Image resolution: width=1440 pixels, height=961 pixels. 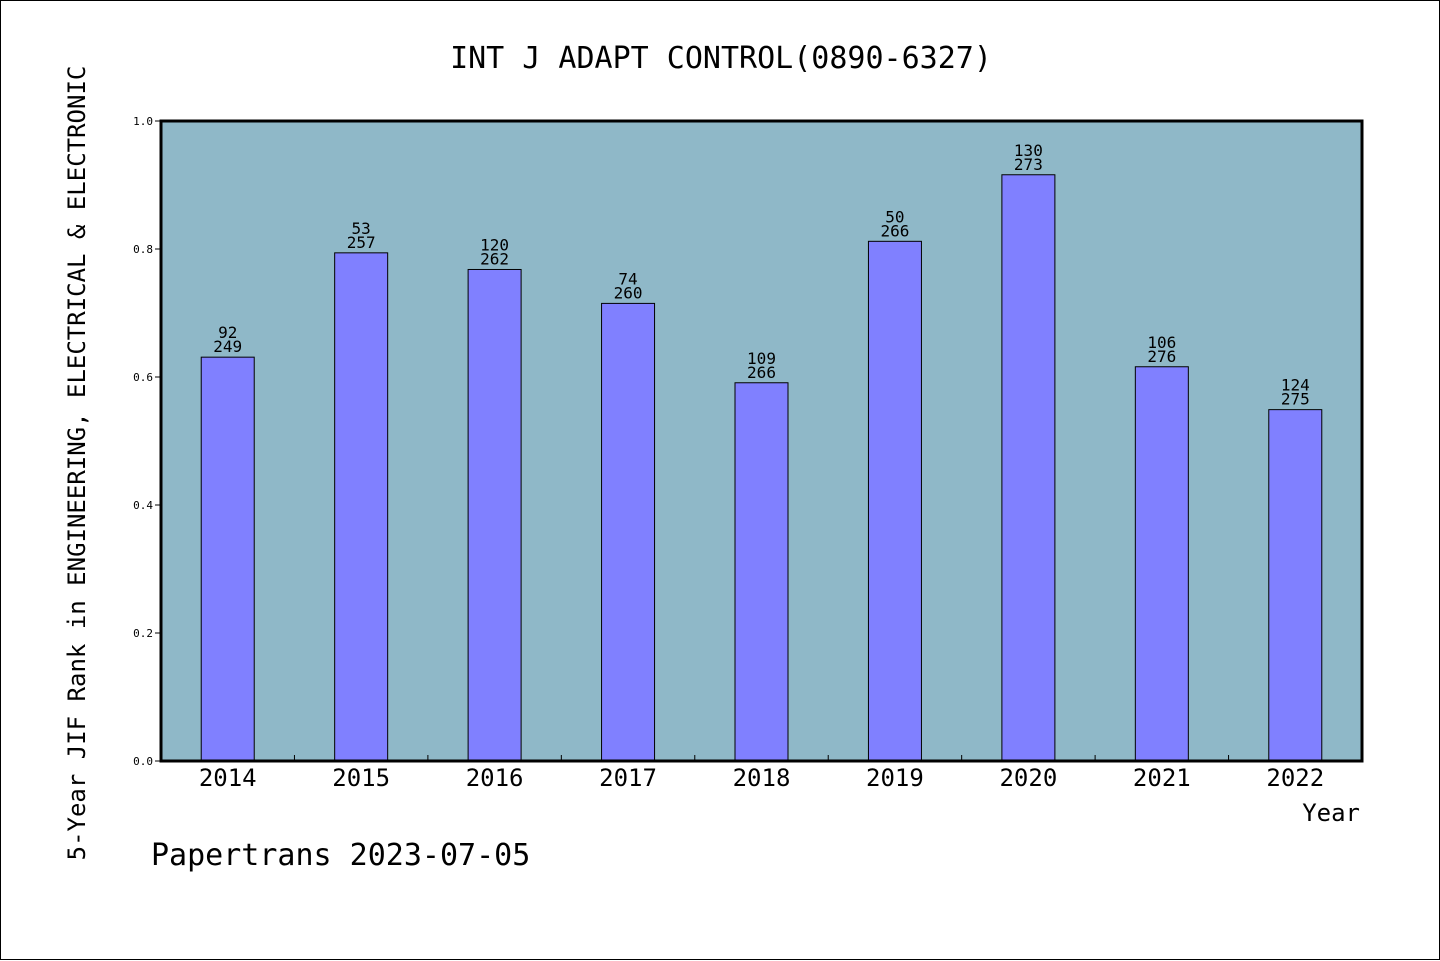 What do you see at coordinates (1331, 813) in the screenshot?
I see `x-axis-label: Year` at bounding box center [1331, 813].